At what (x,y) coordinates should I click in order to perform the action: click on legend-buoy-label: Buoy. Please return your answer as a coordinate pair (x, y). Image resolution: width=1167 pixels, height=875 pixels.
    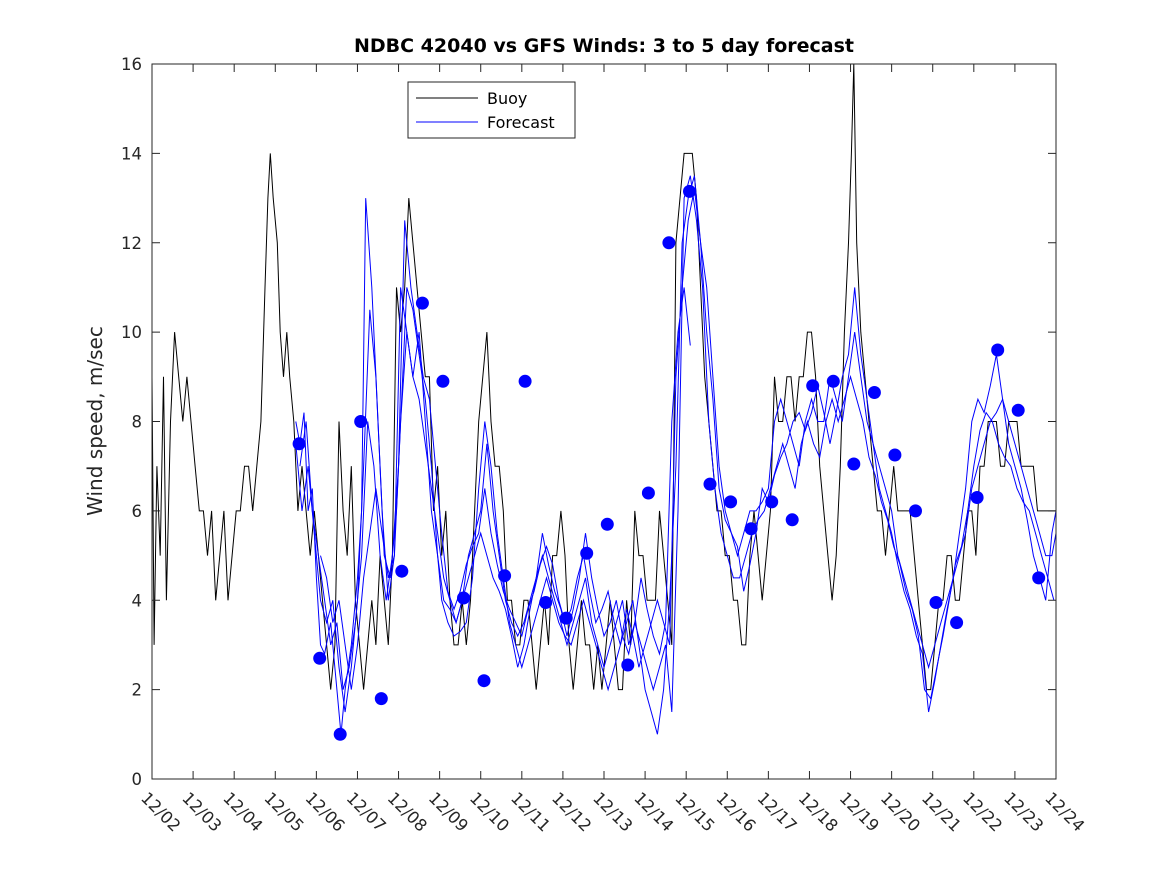
    Looking at the image, I should click on (507, 98).